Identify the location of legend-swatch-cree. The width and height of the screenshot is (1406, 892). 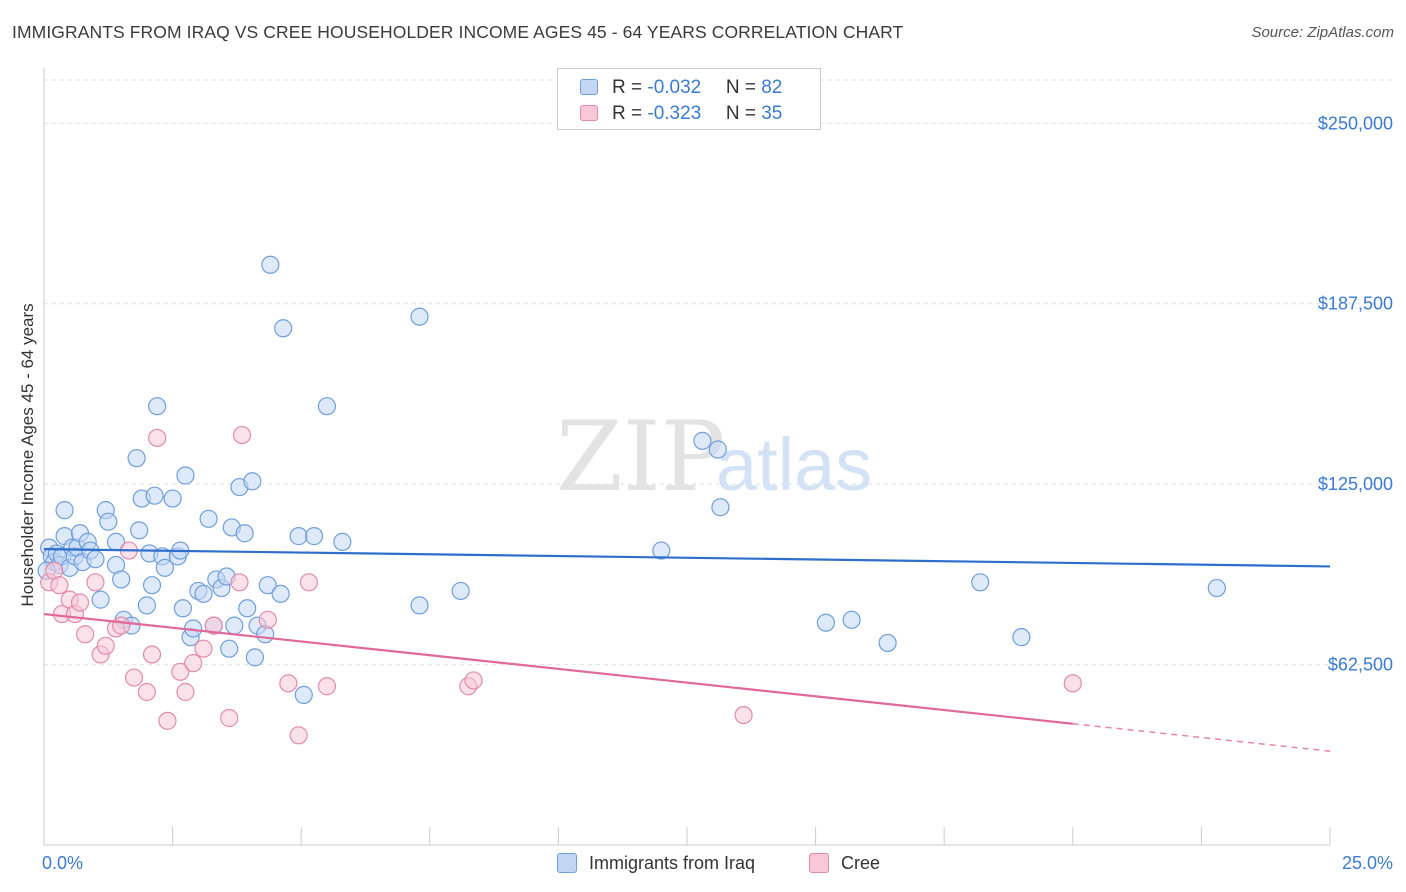
(819, 863).